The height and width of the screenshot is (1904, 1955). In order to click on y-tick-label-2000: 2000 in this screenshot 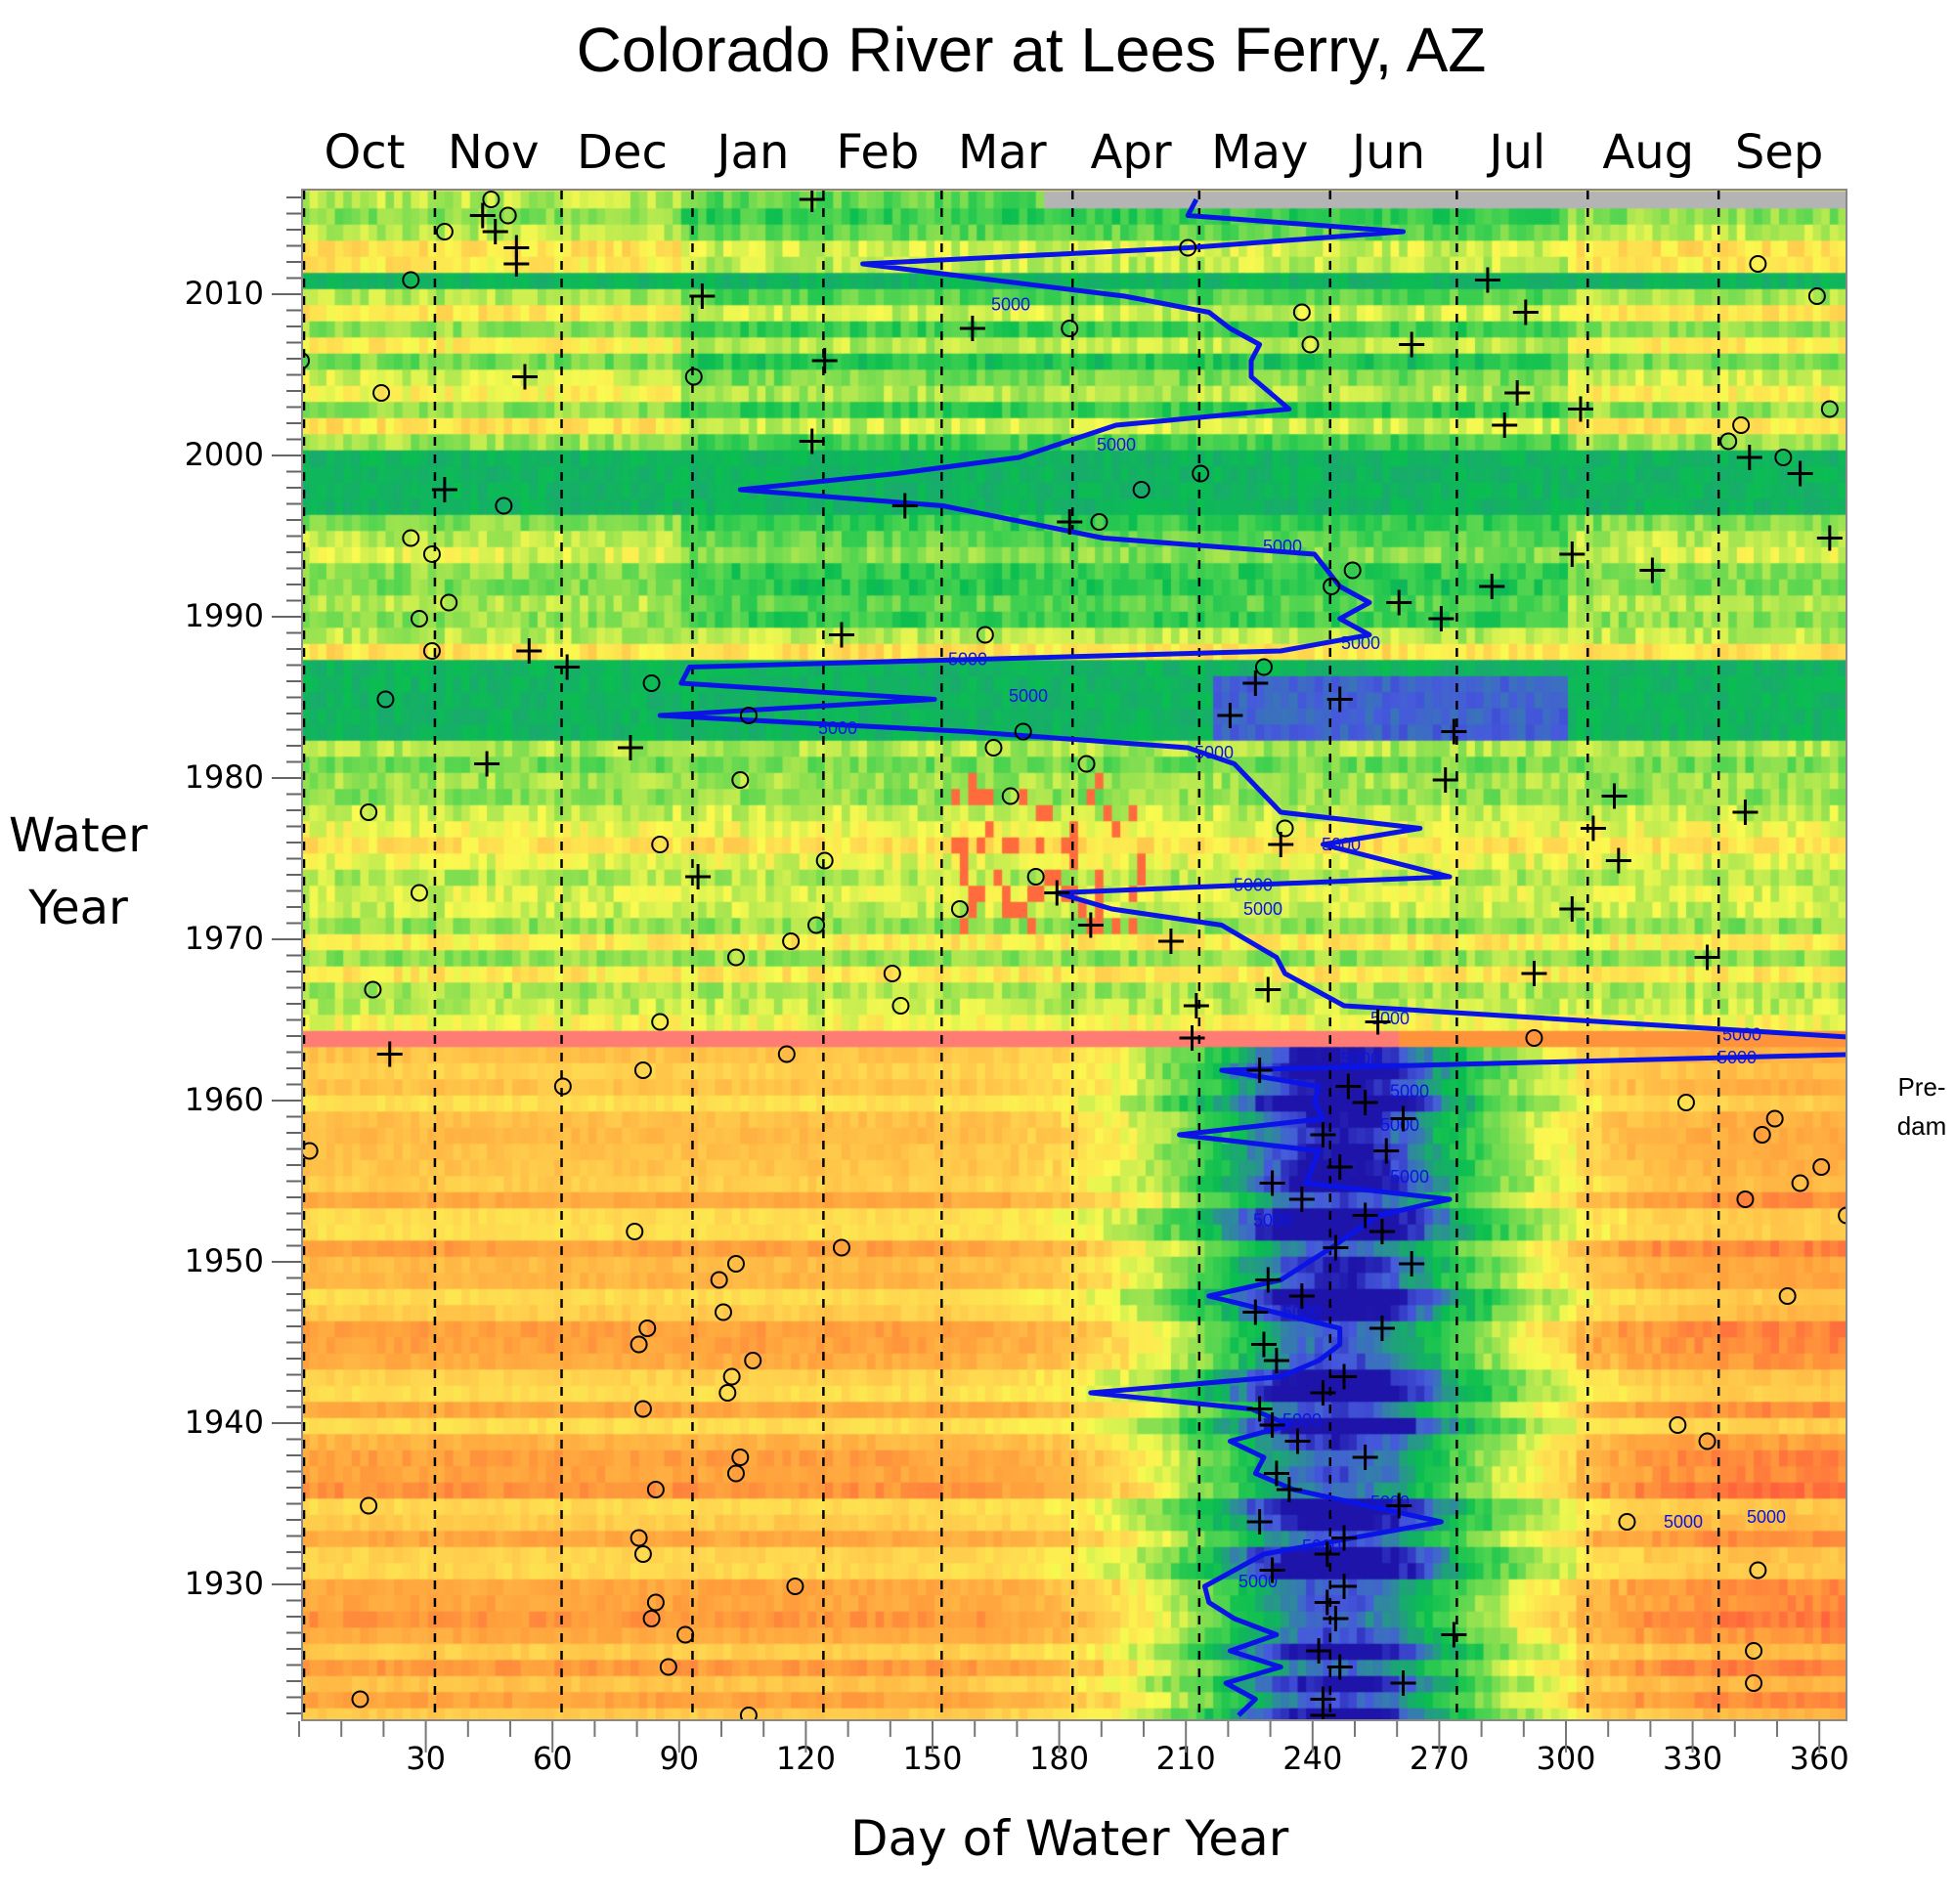, I will do `click(224, 454)`.